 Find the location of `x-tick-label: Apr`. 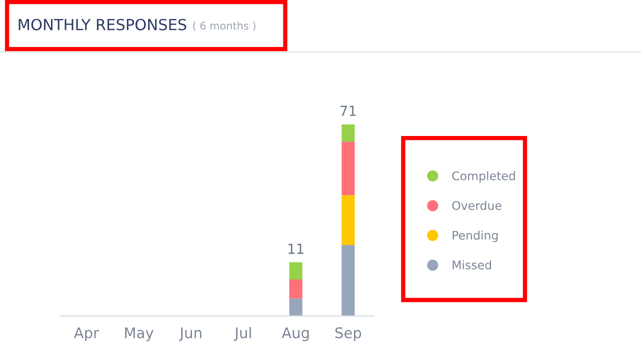

x-tick-label: Apr is located at coordinates (87, 334).